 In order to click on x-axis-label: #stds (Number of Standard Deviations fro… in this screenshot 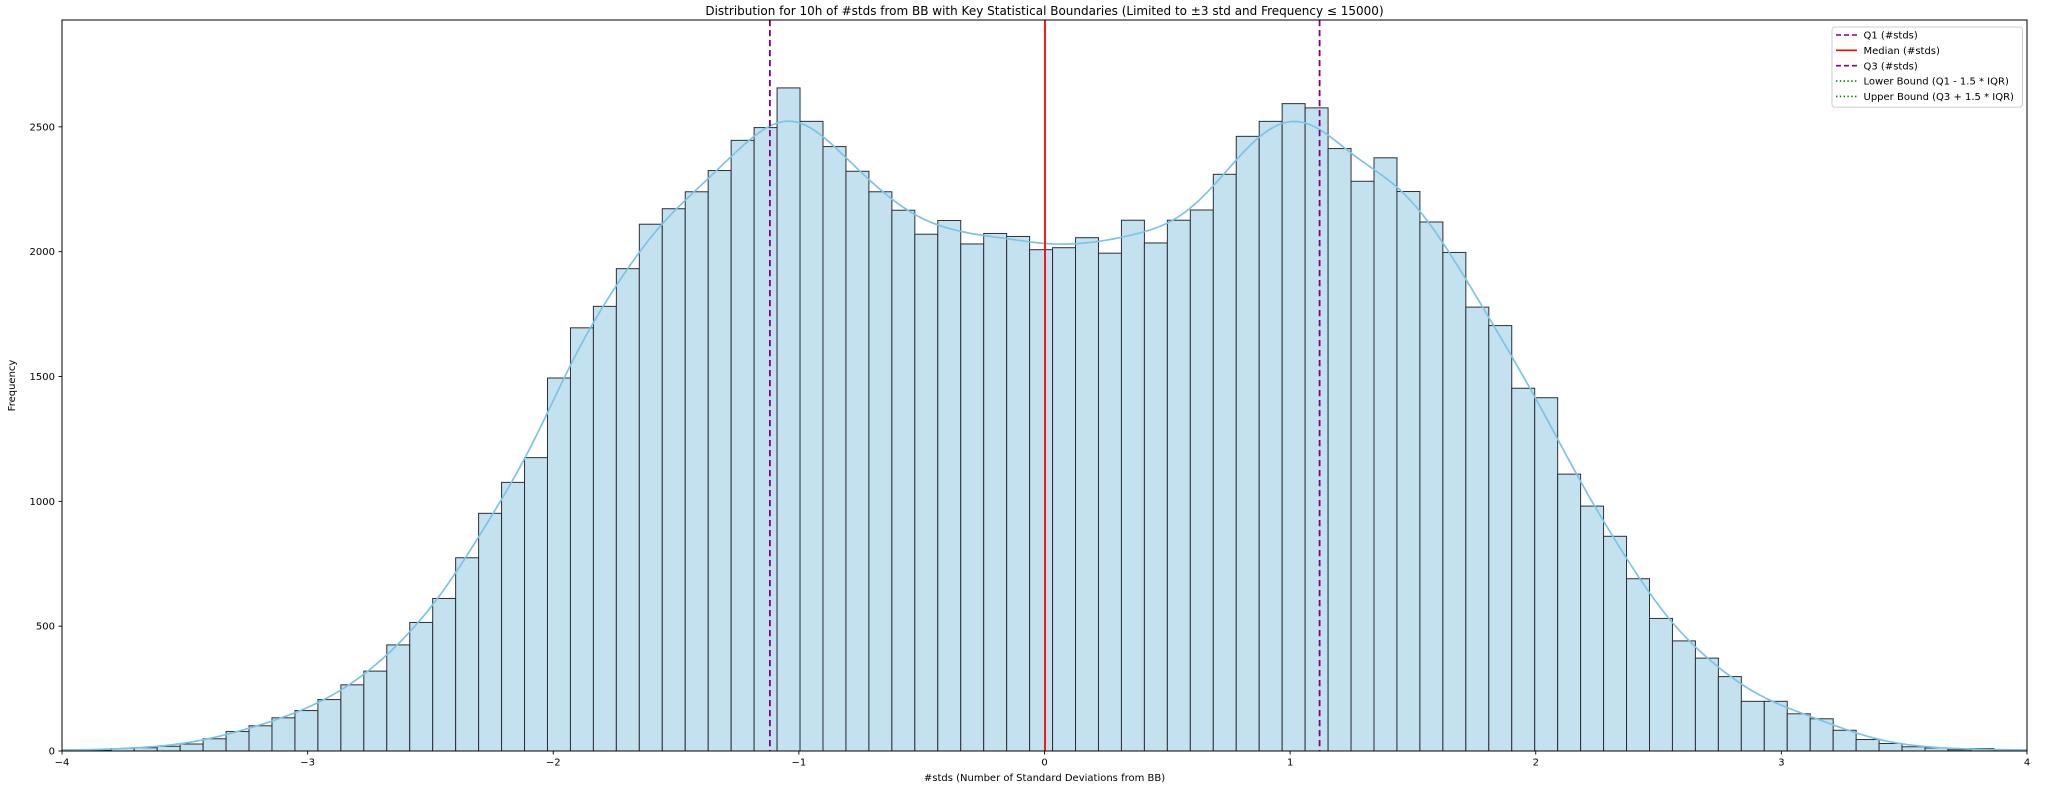, I will do `click(1044, 778)`.